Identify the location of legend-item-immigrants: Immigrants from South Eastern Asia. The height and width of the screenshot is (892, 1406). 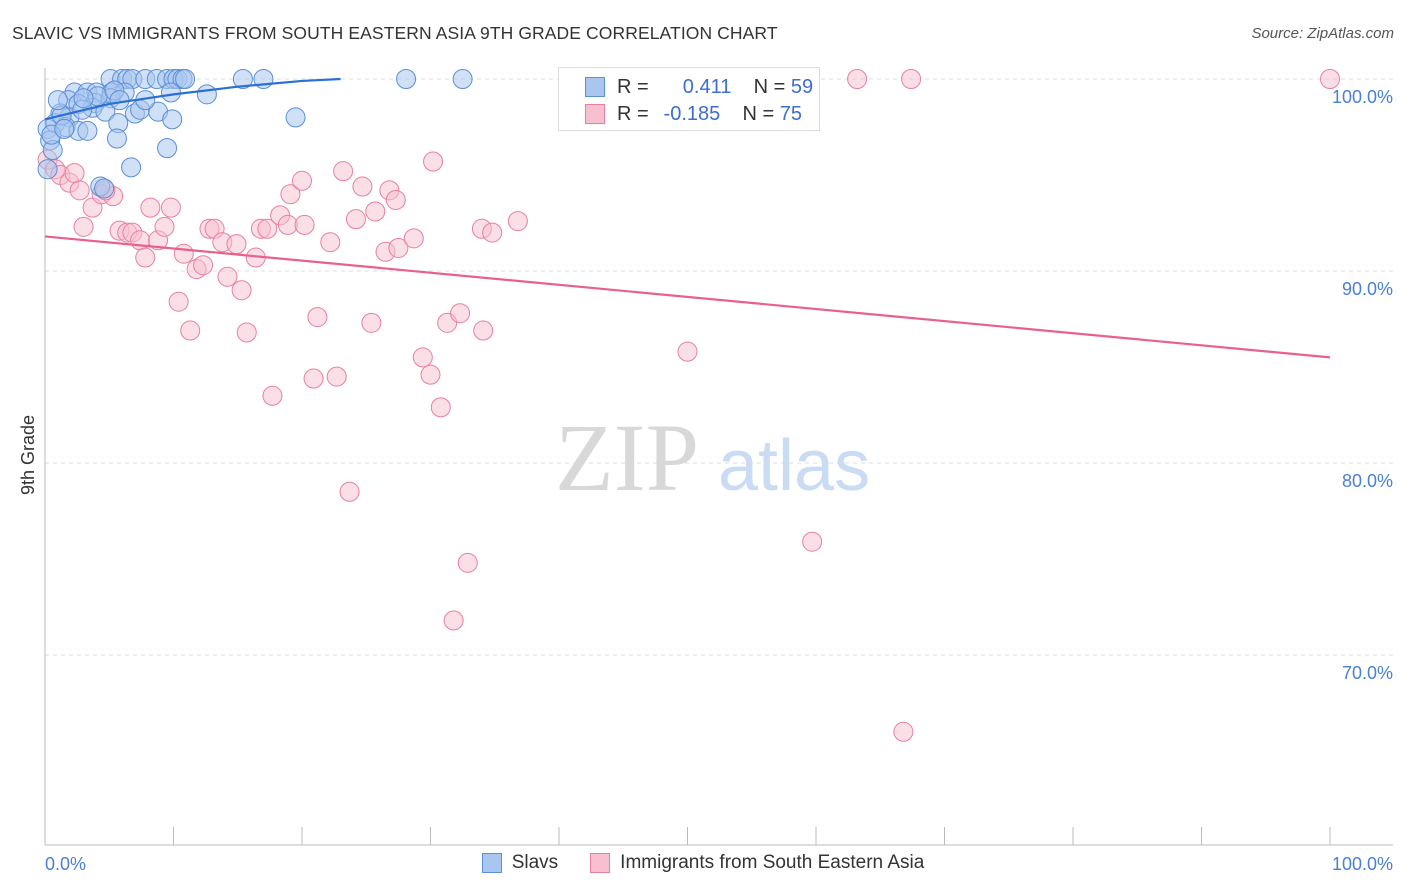
(757, 863).